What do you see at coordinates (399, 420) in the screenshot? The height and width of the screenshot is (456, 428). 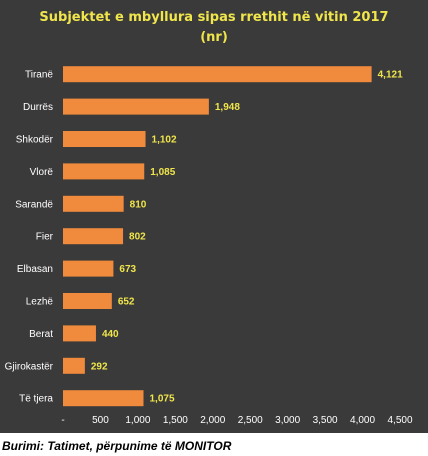 I see `x-tick-label: 4,500` at bounding box center [399, 420].